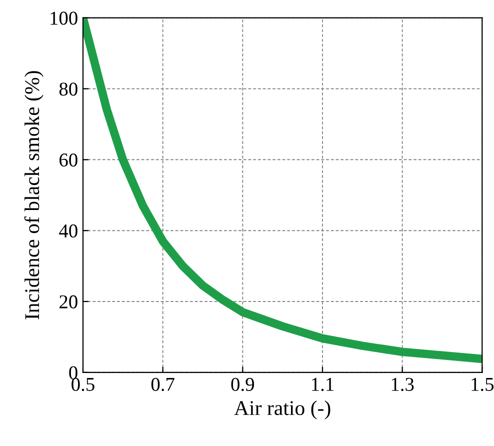 This screenshot has width=494, height=446. Describe the element at coordinates (282, 410) in the screenshot. I see `x-axis-title: Air ratio (-)` at that location.